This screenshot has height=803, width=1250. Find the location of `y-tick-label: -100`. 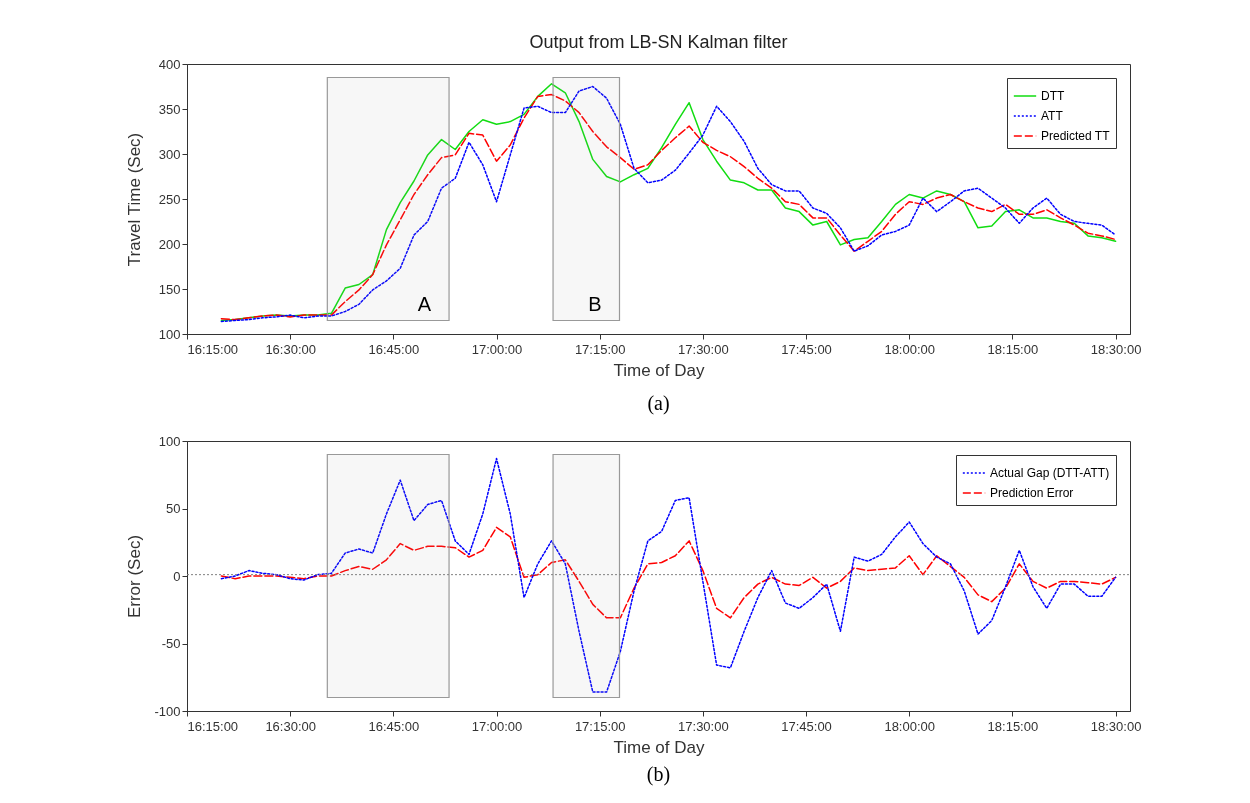

y-tick-label: -100 is located at coordinates (167, 711).